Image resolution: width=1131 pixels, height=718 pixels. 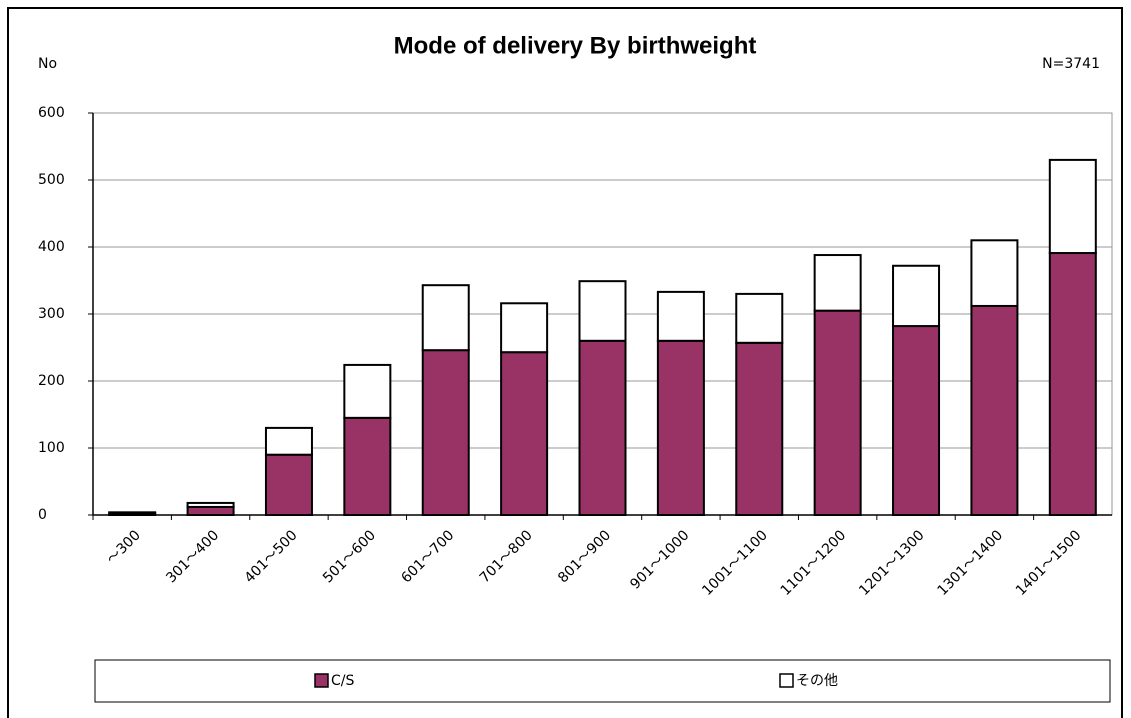 I want to click on y-axis-label: No, so click(x=47, y=64).